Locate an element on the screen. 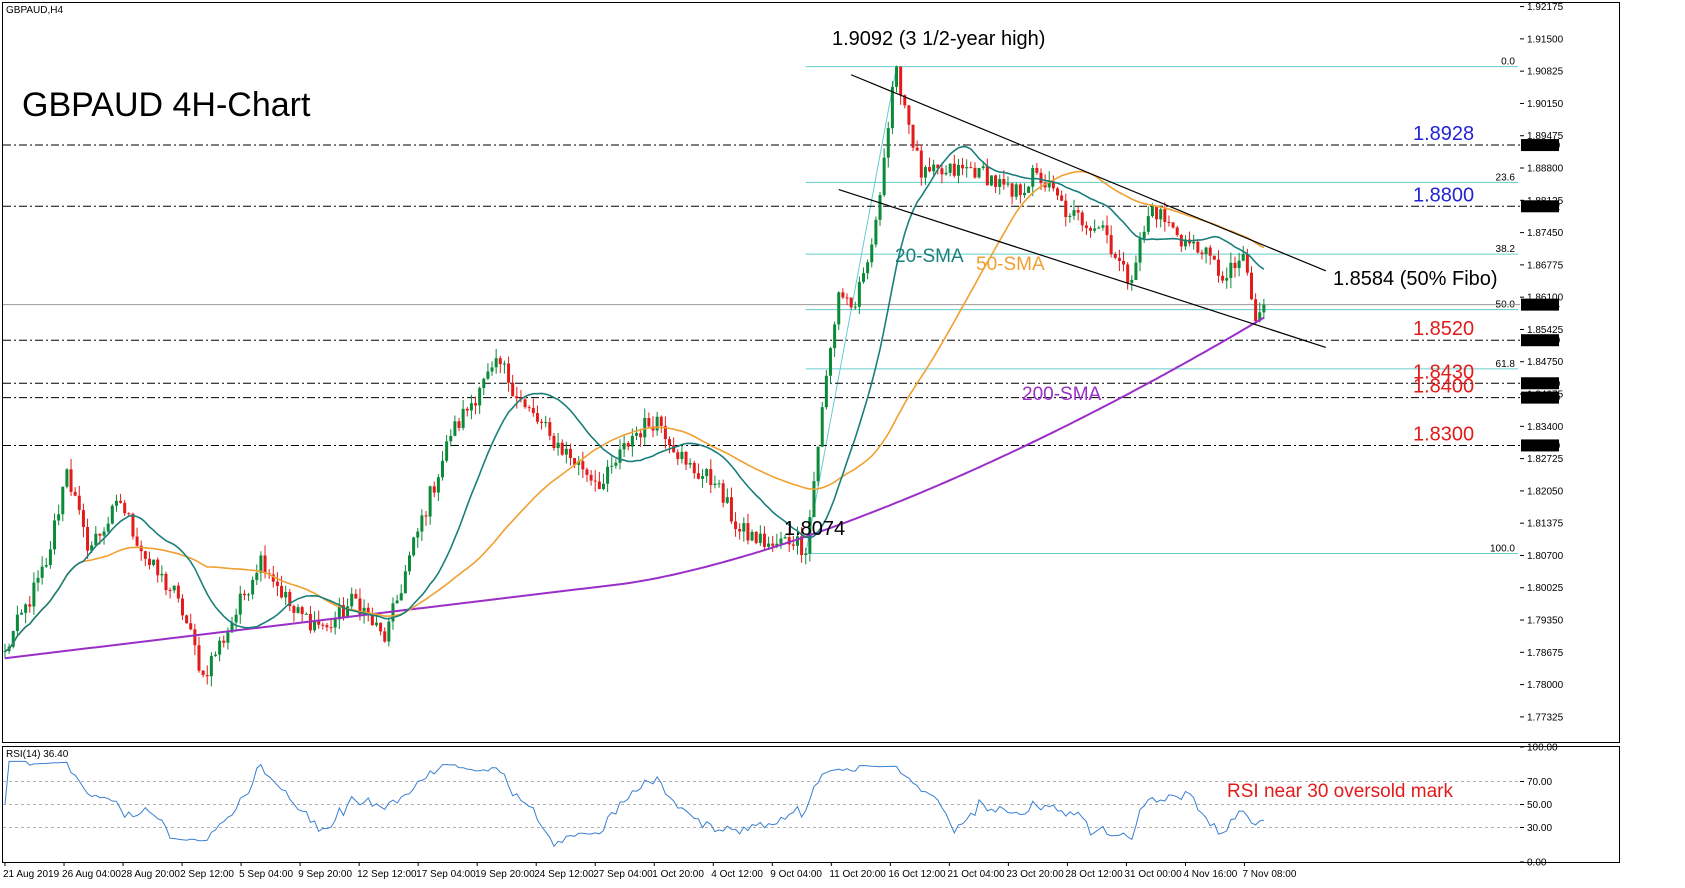  high-annotation: 1.9092 (3 1/2-year high) is located at coordinates (938, 39).